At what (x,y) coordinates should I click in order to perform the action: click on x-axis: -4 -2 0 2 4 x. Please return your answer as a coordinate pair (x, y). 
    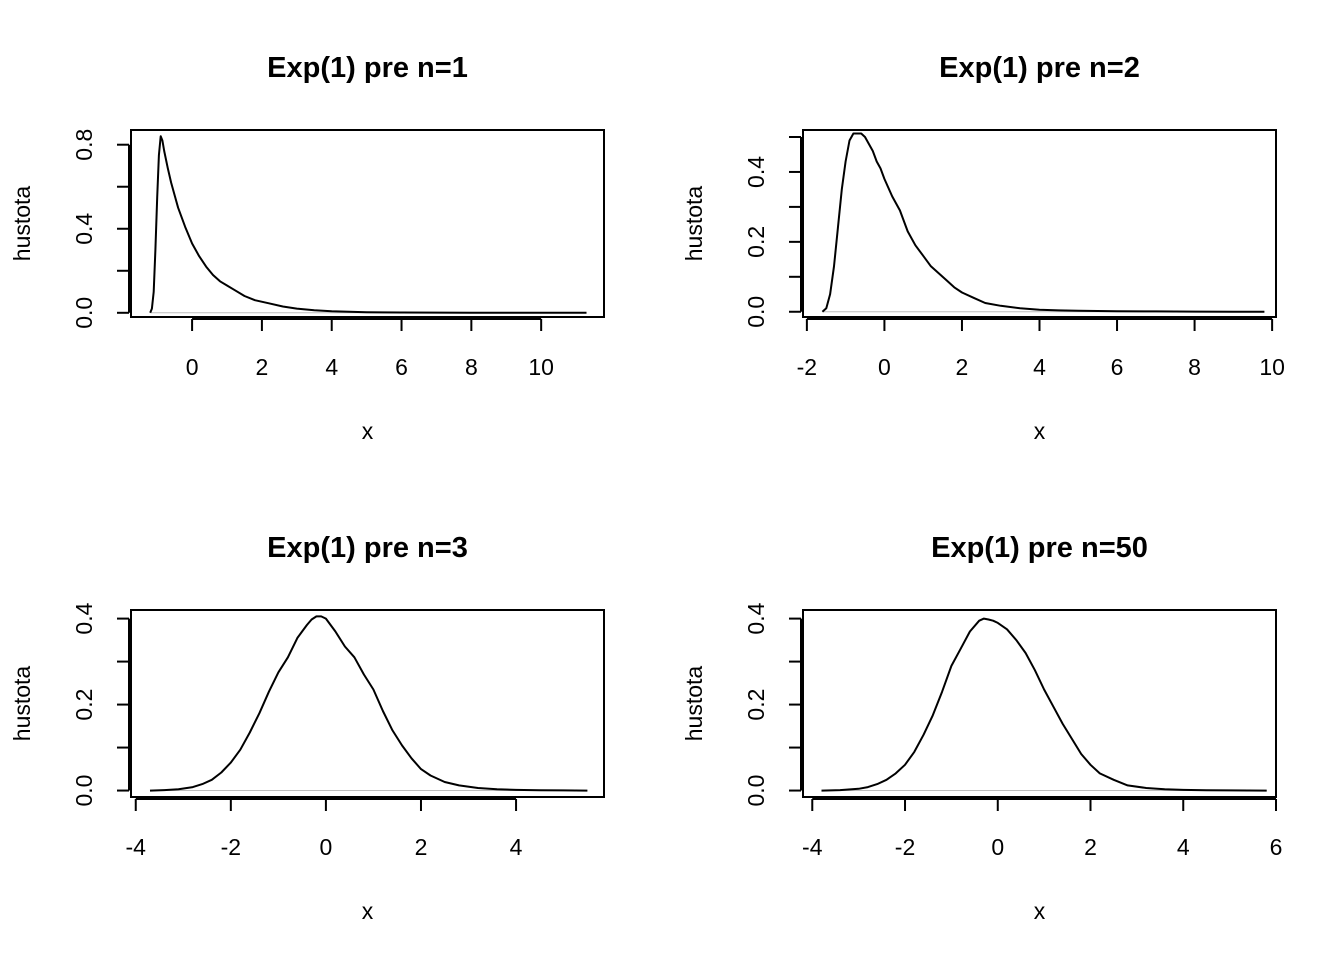
    Looking at the image, I should click on (324, 861).